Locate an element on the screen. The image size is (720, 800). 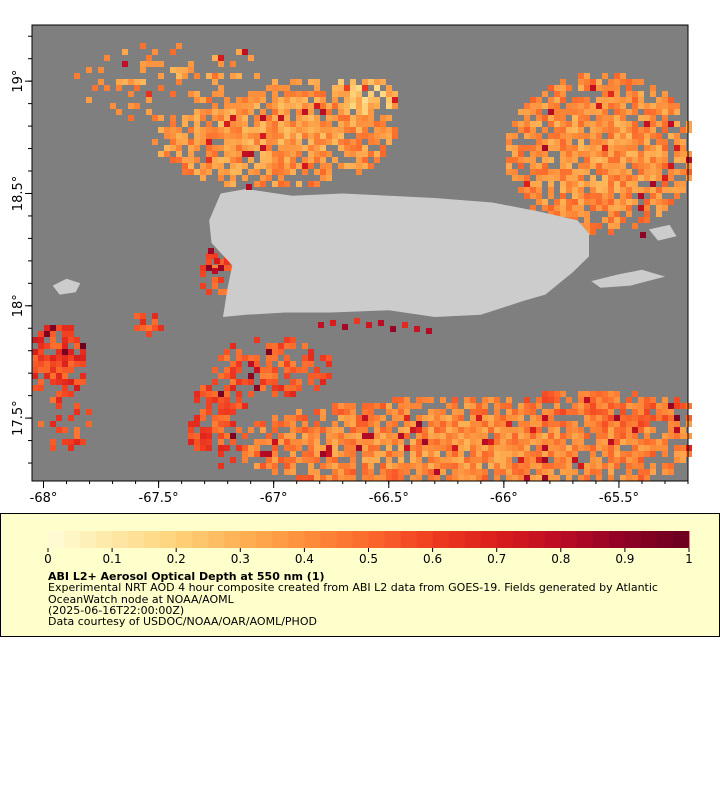
colorbar-cell is located at coordinates (168, 539).